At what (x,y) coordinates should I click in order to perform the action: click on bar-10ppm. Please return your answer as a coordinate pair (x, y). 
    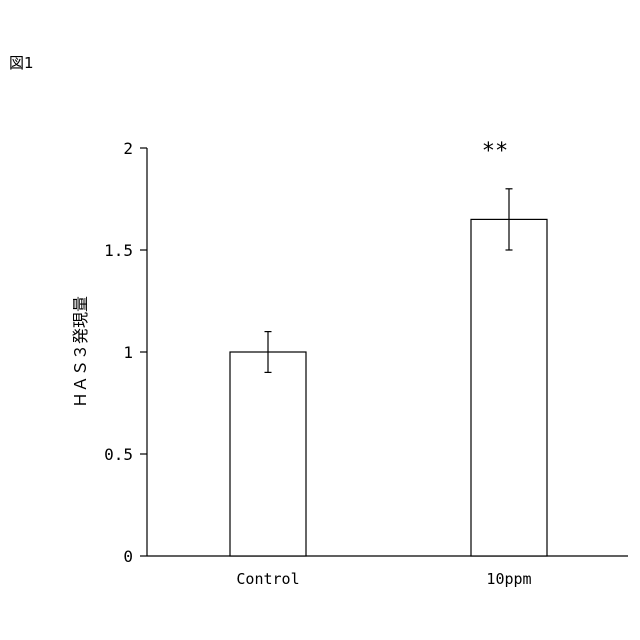
    Looking at the image, I should click on (509, 387).